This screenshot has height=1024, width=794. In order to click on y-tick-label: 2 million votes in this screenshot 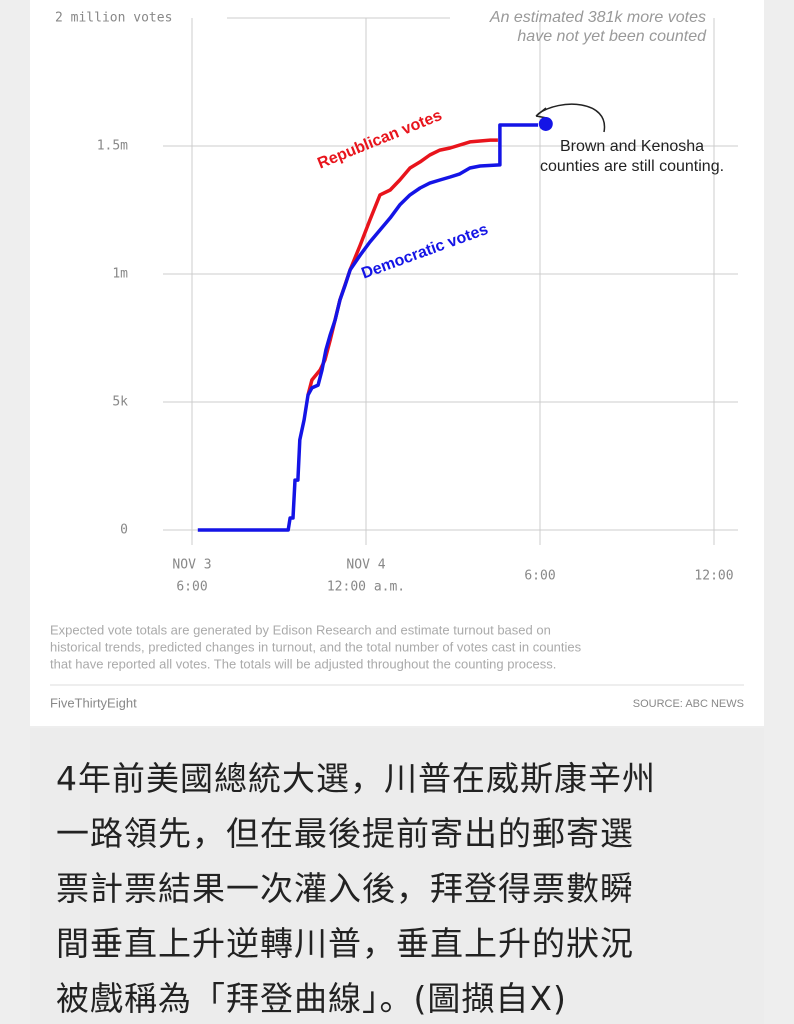, I will do `click(113, 18)`.